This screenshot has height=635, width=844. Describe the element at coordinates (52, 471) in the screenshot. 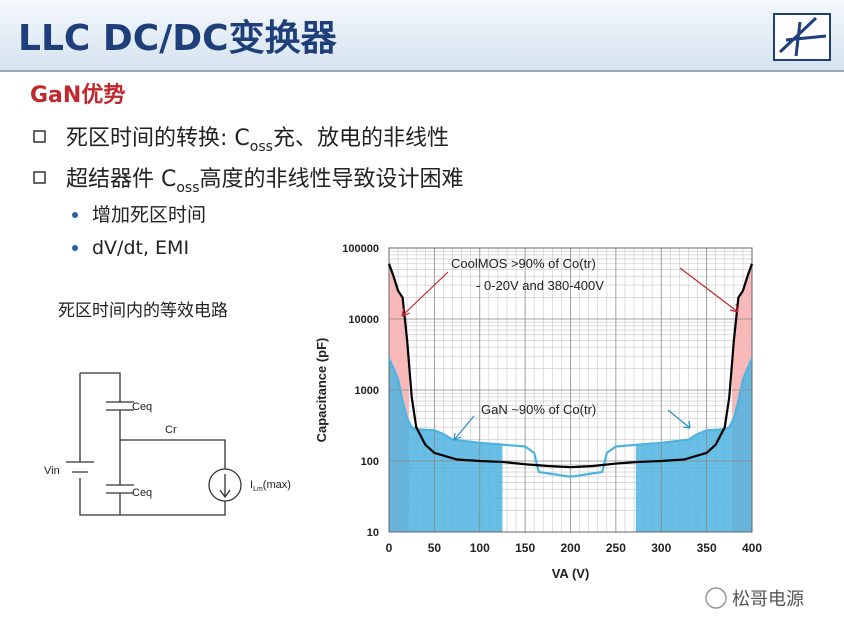

I see `circuit-label: Vin` at that location.